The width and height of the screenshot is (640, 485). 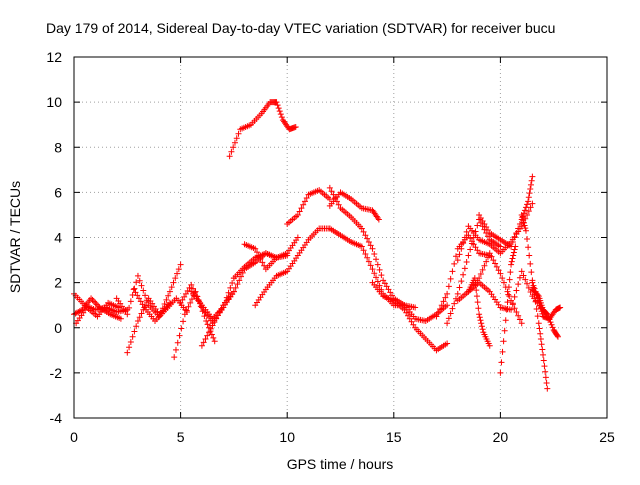 I want to click on x-tick-label: 0, so click(x=74, y=437).